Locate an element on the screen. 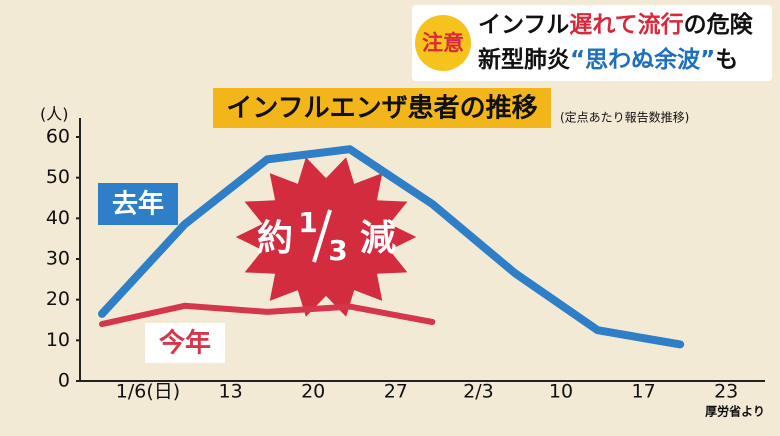 Image resolution: width=780 pixels, height=436 pixels. headline-line: 新型肺炎“思わぬ余波”も is located at coordinates (608, 59).